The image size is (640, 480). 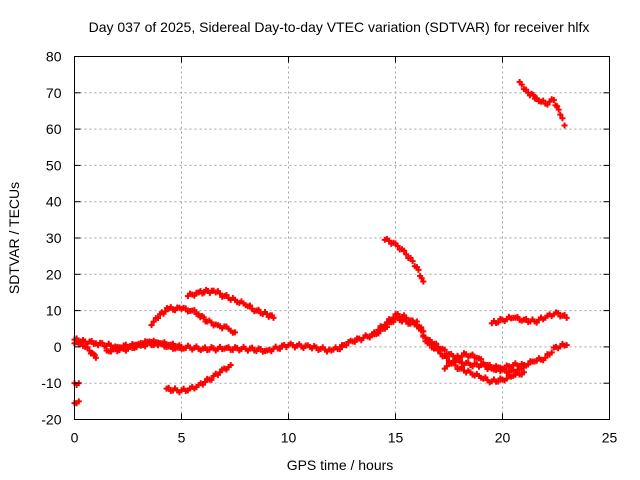 I want to click on y-tick-label: 10, so click(x=54, y=311).